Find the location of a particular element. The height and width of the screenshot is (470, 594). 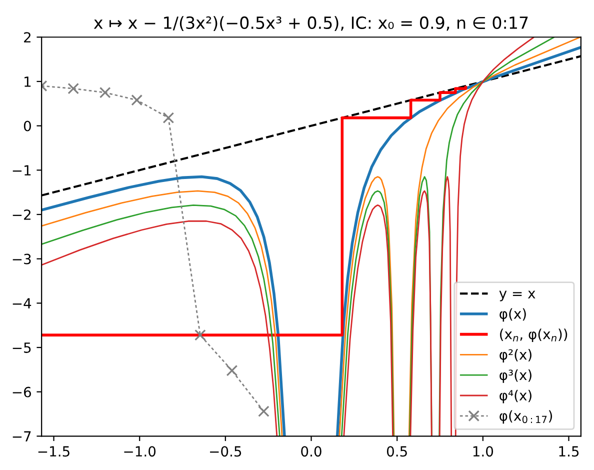

y-tick-label: −7 is located at coordinates (21, 436).